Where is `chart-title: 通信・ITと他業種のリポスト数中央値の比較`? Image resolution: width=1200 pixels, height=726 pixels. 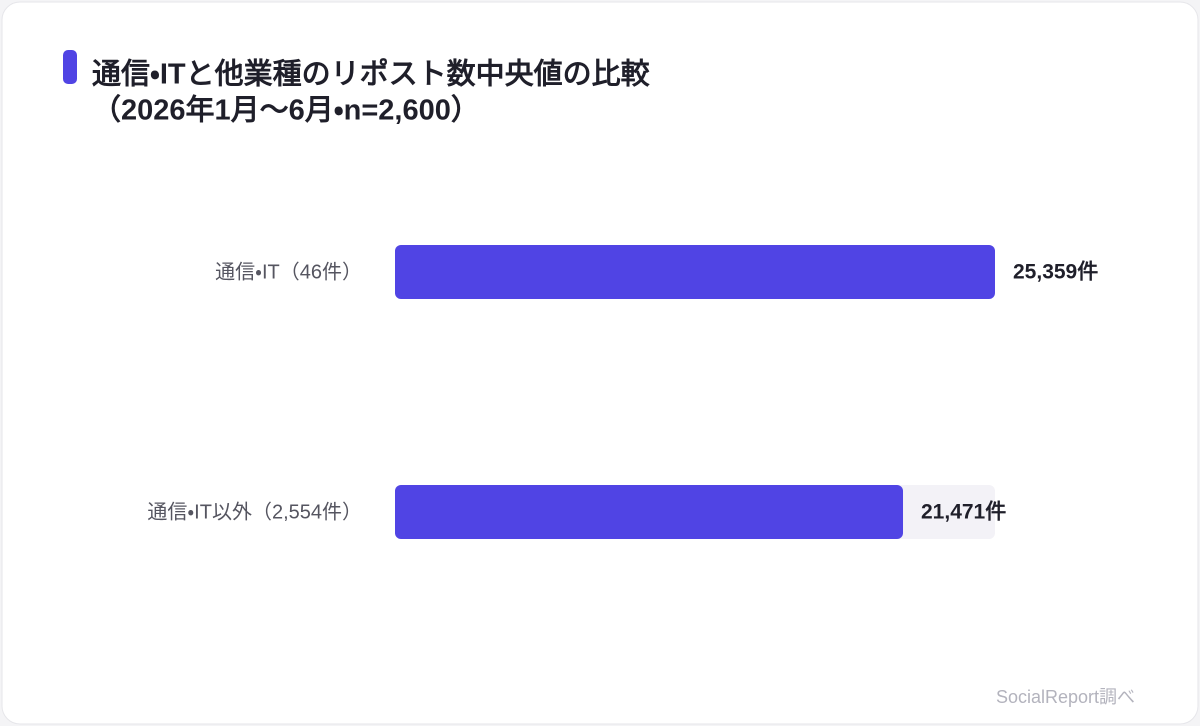 chart-title: 通信・ITと他業種のリポスト数中央値の比較 is located at coordinates (371, 74).